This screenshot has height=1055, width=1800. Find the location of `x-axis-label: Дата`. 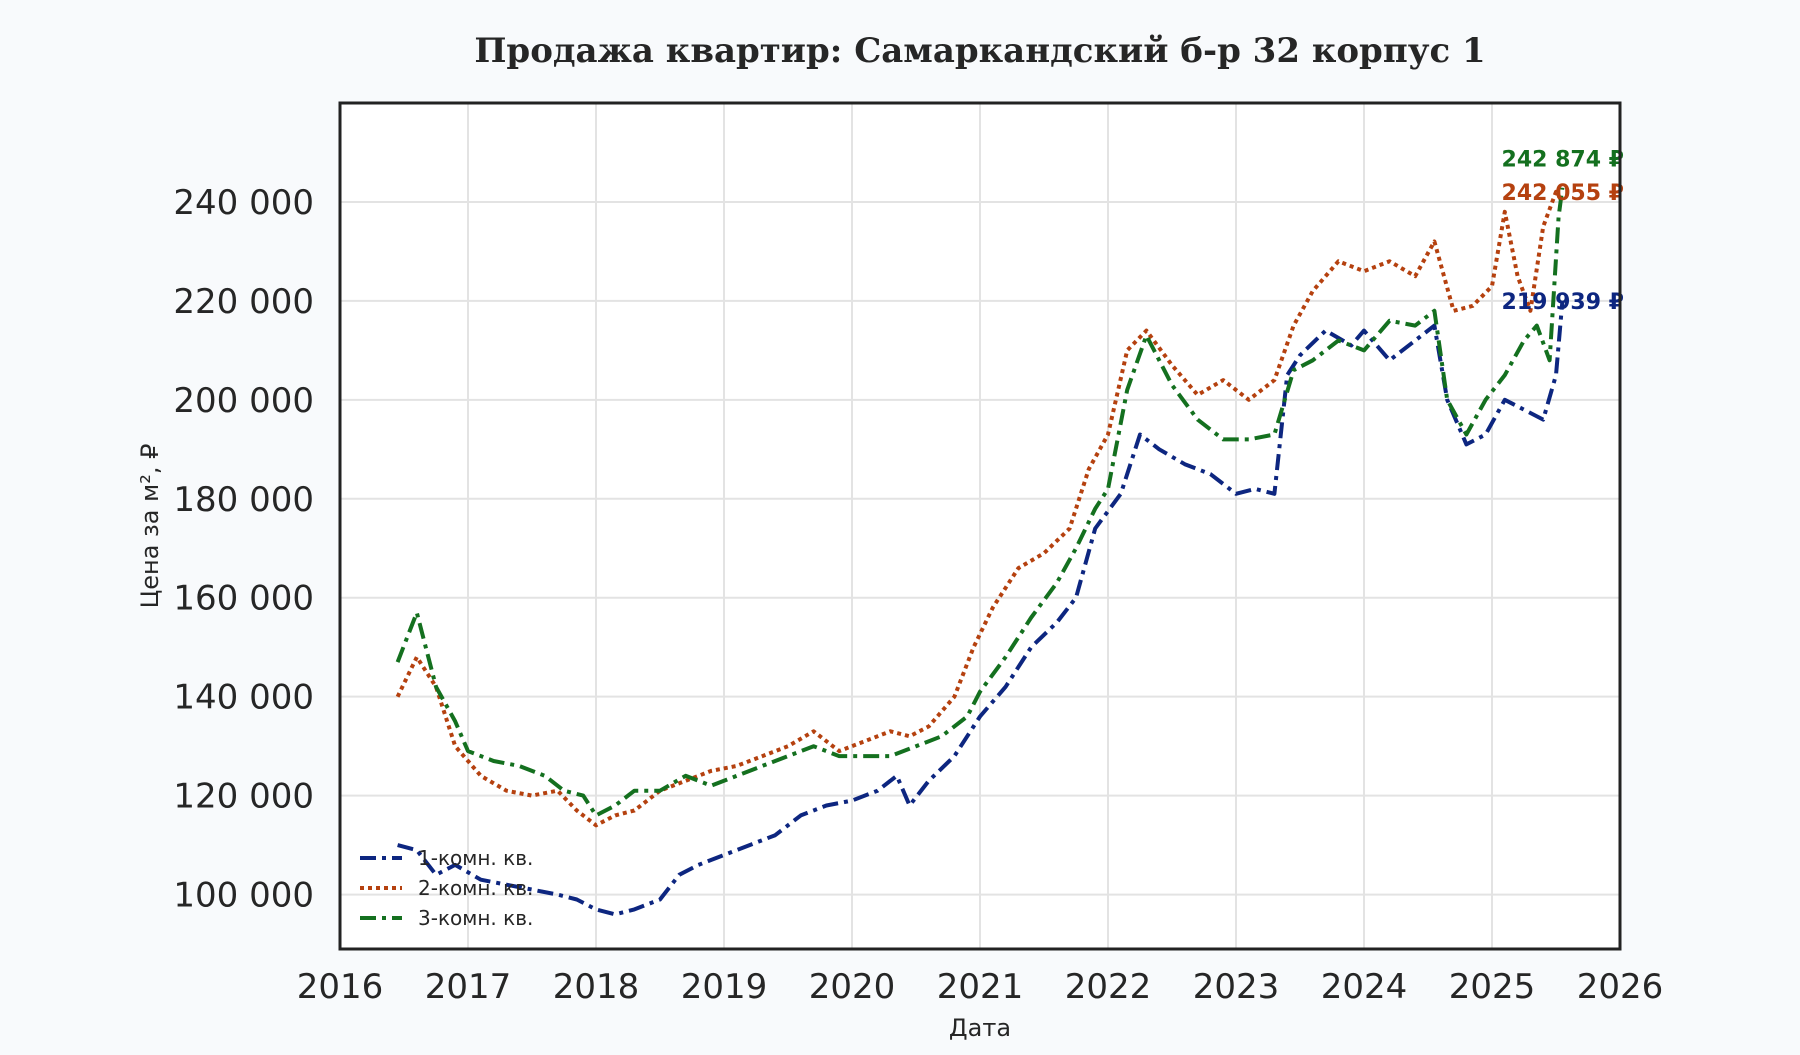

x-axis-label: Дата is located at coordinates (980, 1028).